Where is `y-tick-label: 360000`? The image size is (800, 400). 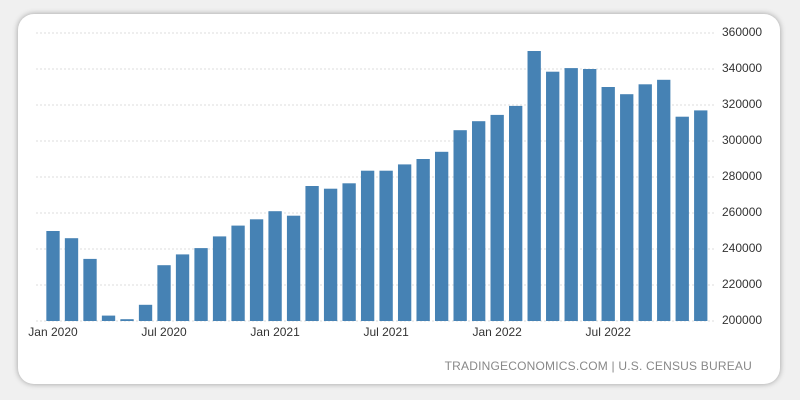 y-tick-label: 360000 is located at coordinates (742, 32).